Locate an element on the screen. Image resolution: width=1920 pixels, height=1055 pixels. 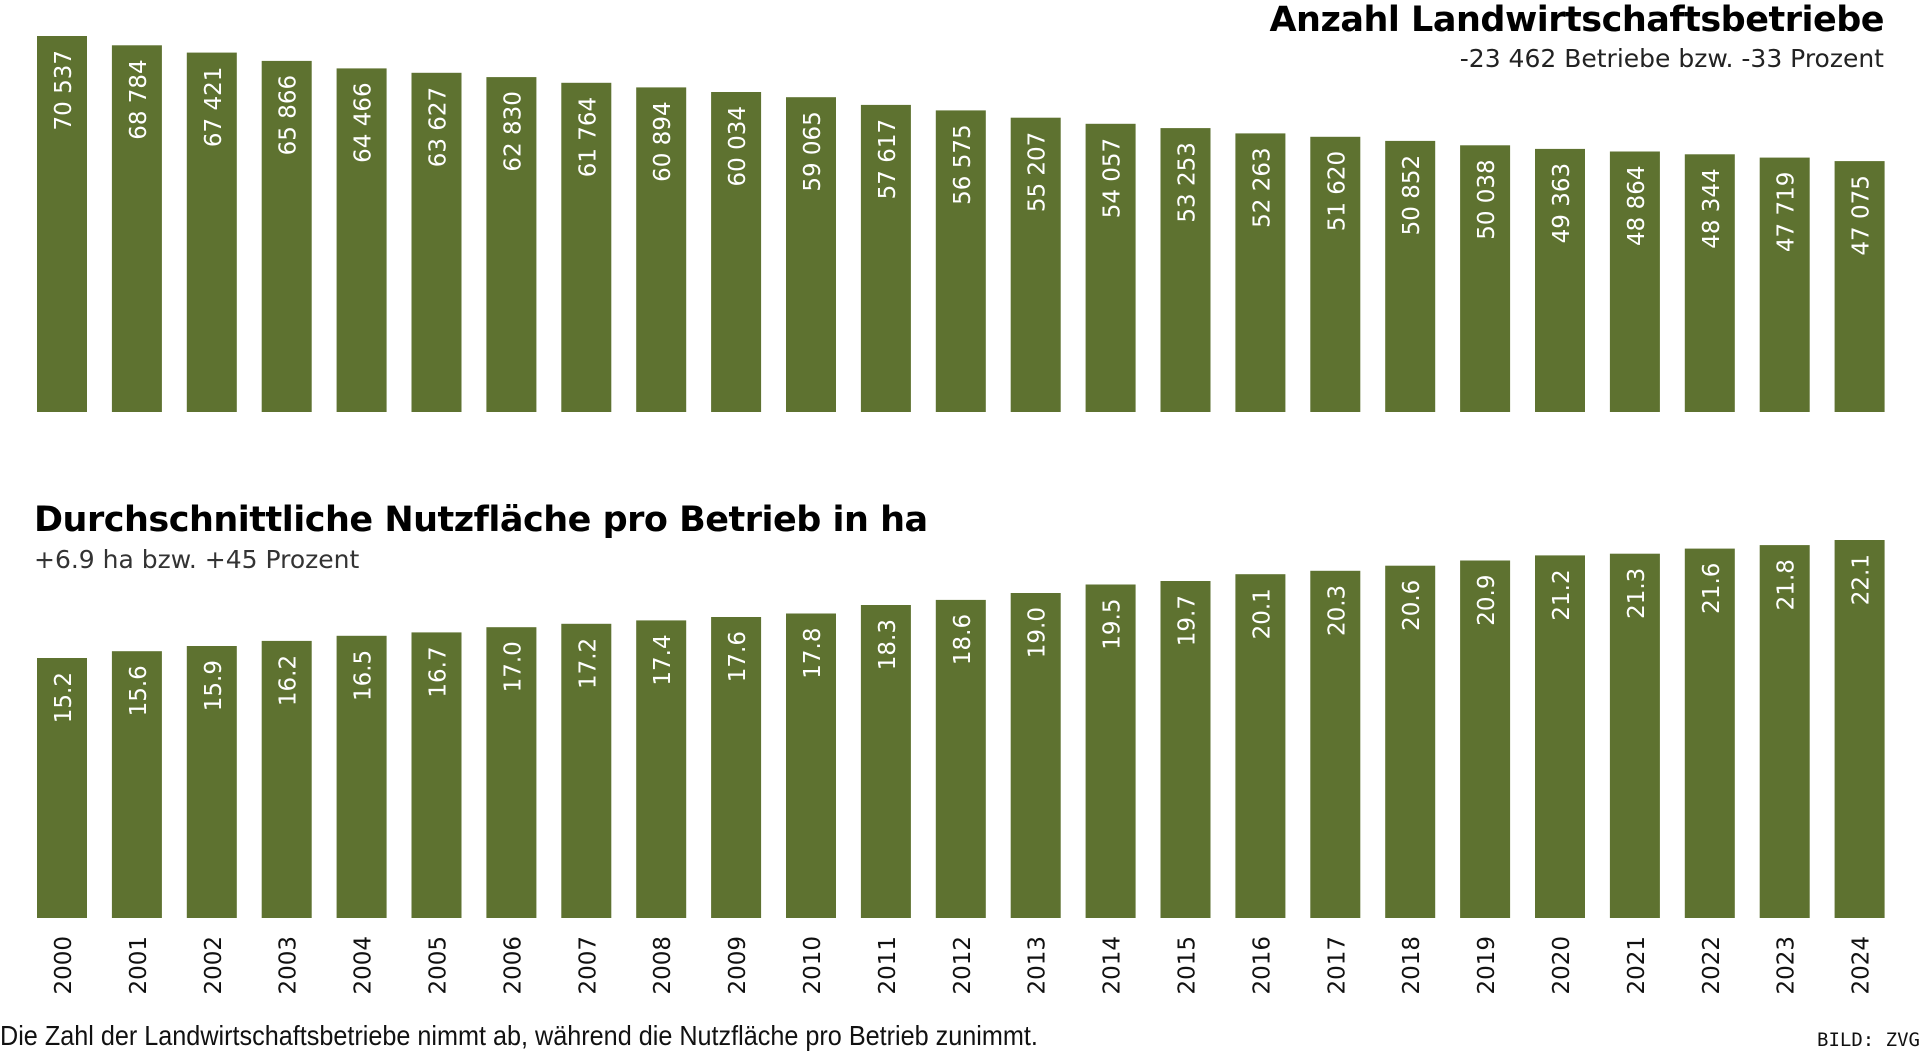
bar-value-label-farms-2000: 70 537 is located at coordinates (64, 90).